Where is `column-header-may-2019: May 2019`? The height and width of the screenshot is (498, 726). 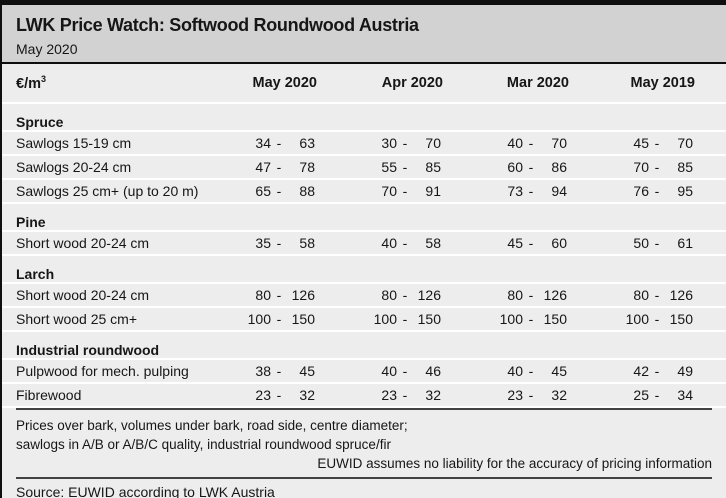 column-header-may-2019: May 2019 is located at coordinates (663, 83).